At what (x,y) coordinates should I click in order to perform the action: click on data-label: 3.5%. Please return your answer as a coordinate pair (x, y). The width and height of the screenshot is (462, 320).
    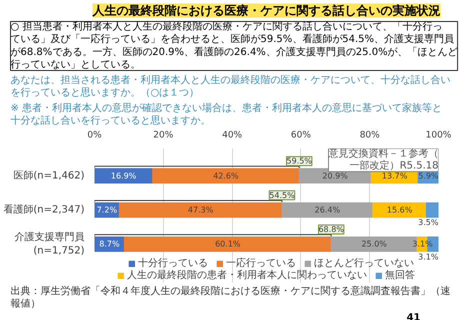
    Looking at the image, I should click on (428, 223).